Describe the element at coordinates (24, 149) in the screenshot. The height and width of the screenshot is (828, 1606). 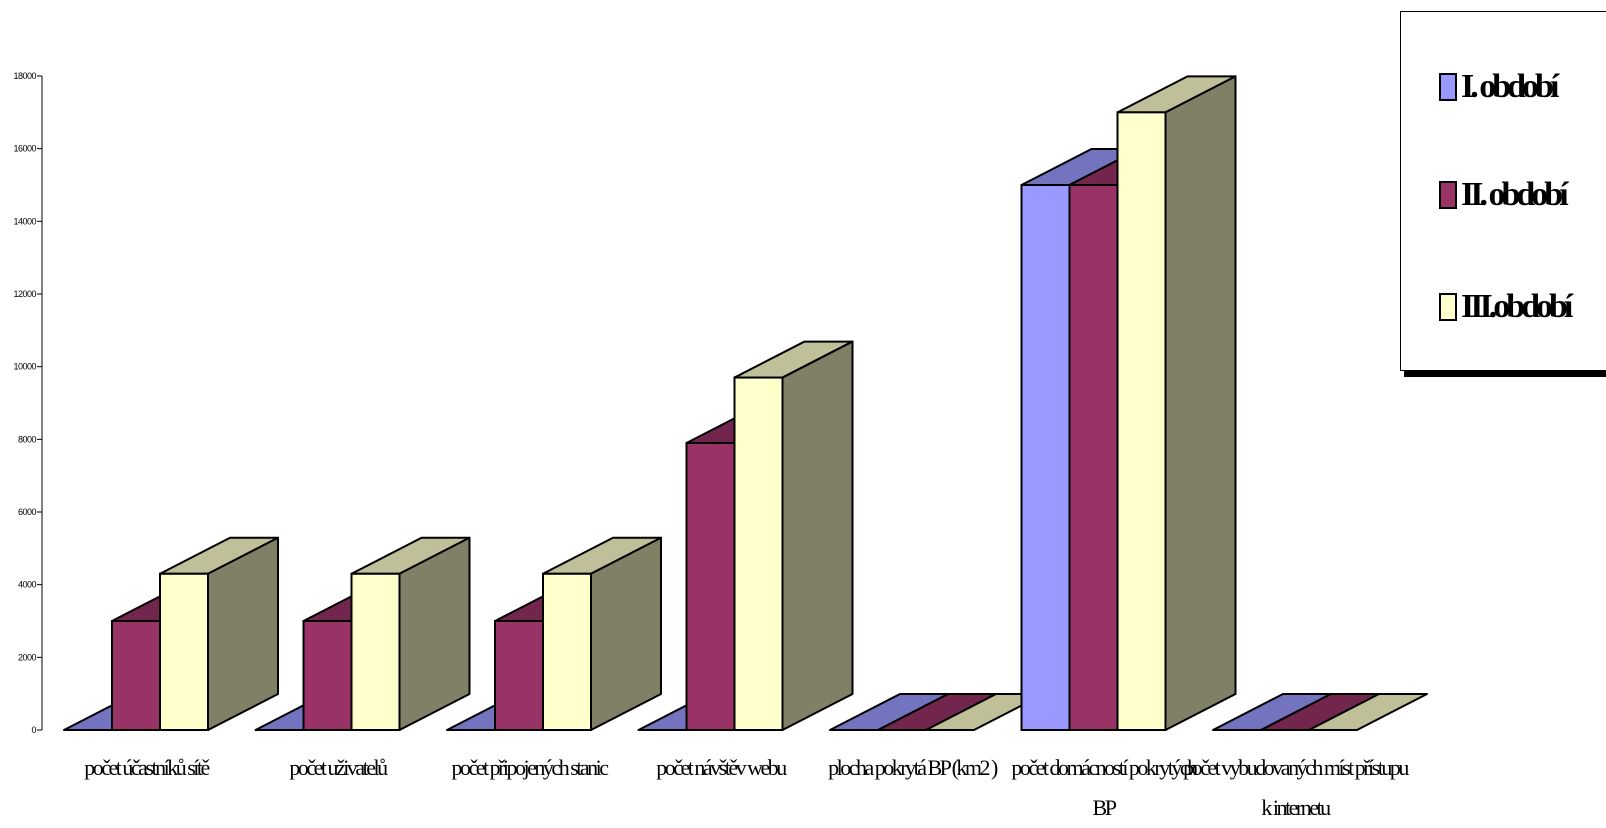
I see `y-tick-label: 16000` at that location.